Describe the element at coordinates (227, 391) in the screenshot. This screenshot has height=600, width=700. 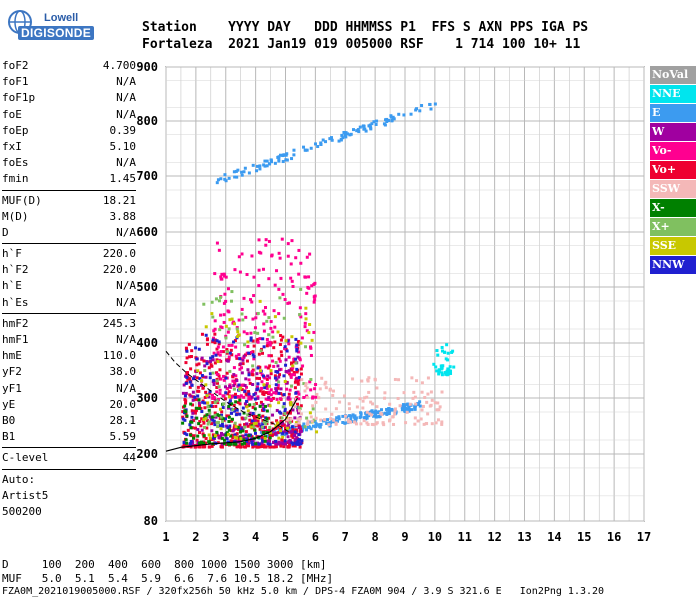
I see `model-curve` at that location.